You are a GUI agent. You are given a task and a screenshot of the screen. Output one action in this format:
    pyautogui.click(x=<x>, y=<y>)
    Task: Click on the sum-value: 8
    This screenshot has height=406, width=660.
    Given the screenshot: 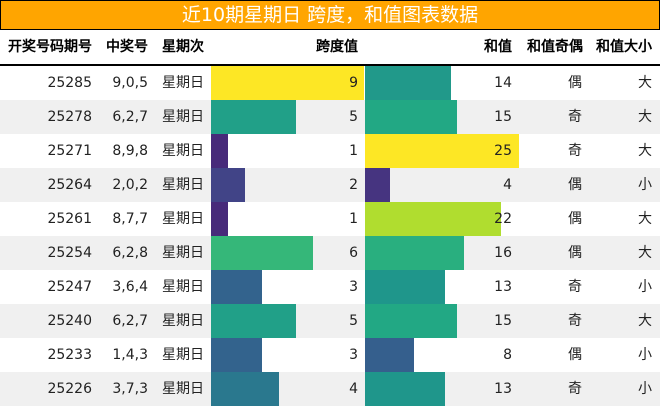 What is the action you would take?
    pyautogui.click(x=507, y=355)
    